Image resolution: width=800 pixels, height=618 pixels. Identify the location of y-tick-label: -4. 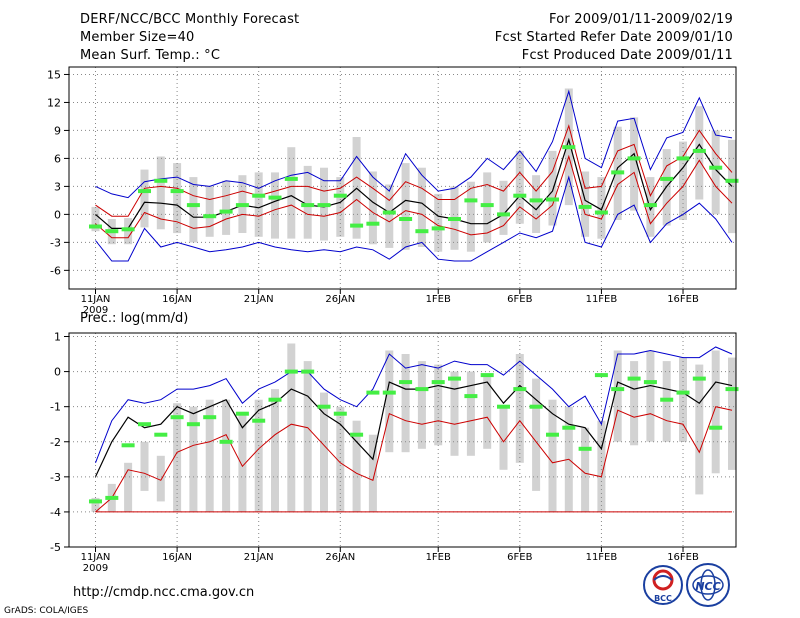
(55, 512).